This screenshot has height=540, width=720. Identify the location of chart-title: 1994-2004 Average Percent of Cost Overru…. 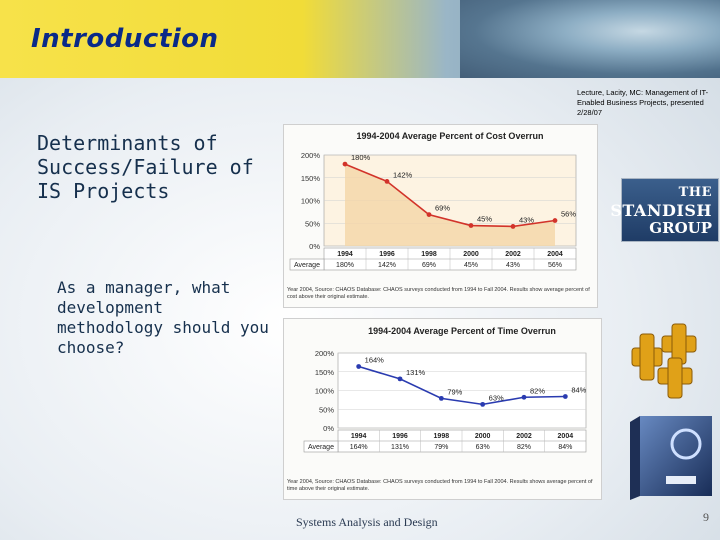
(450, 136).